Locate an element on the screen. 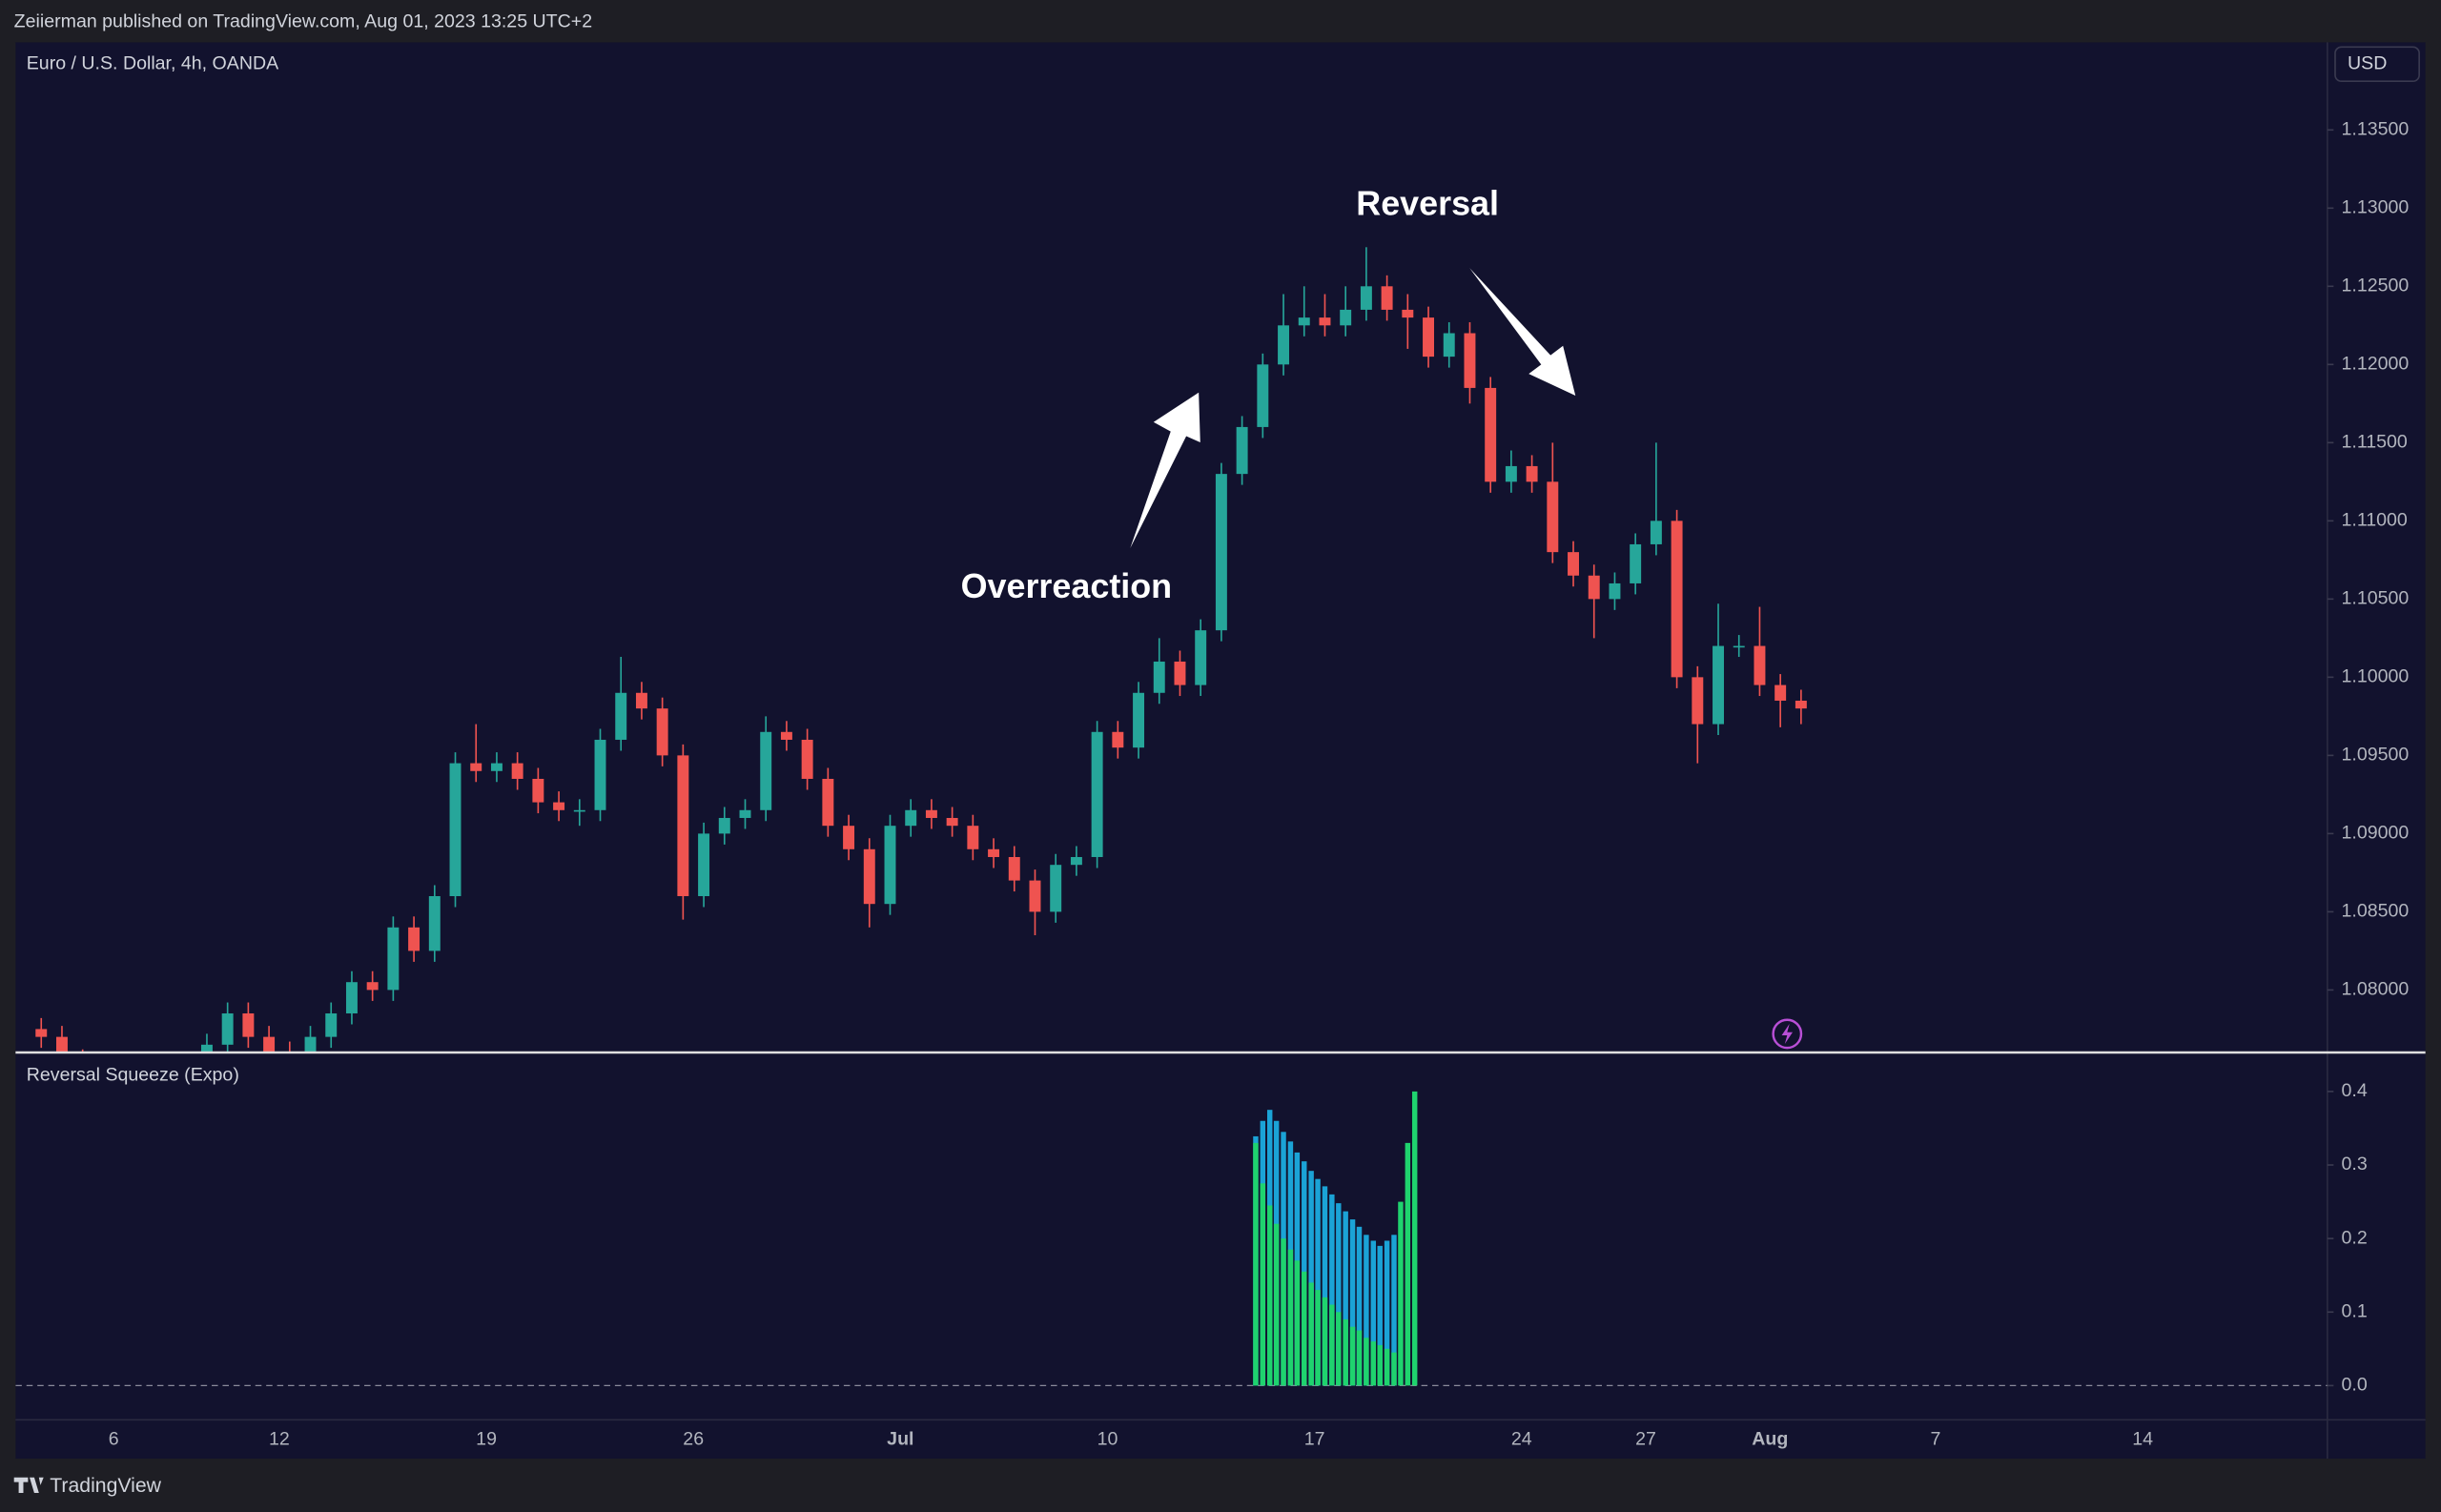 The width and height of the screenshot is (2441, 1512). x-tick-label: 12 is located at coordinates (279, 1439).